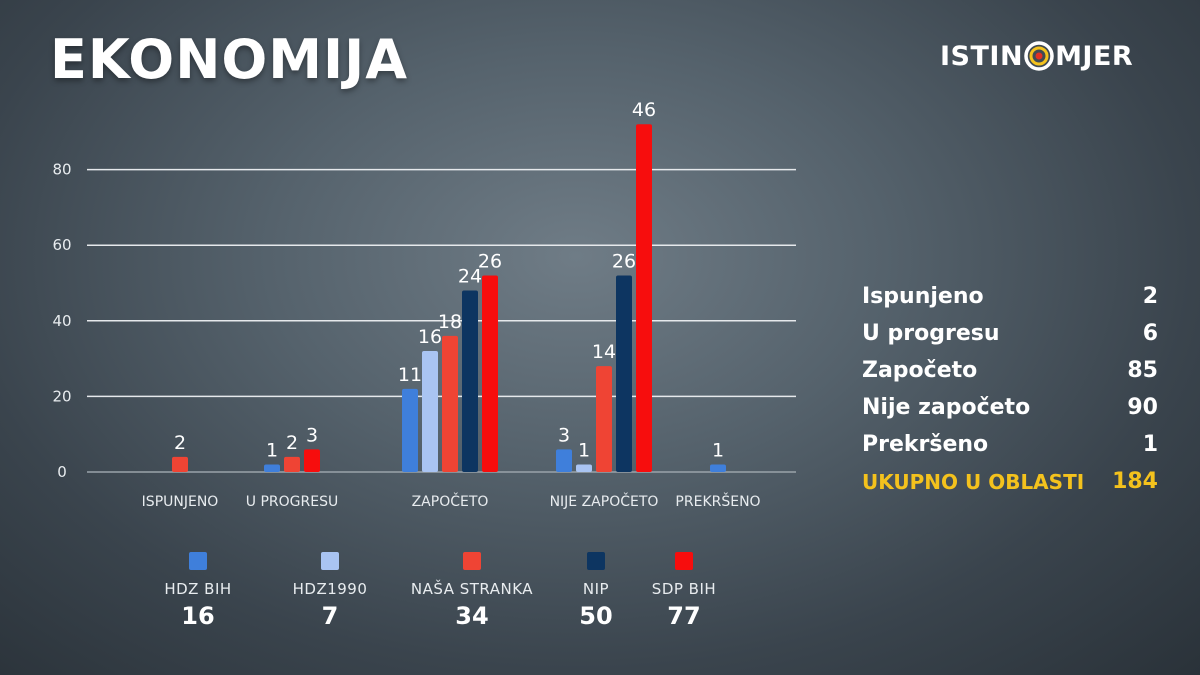  I want to click on legend-item: SDP BIH 77, so click(684, 590).